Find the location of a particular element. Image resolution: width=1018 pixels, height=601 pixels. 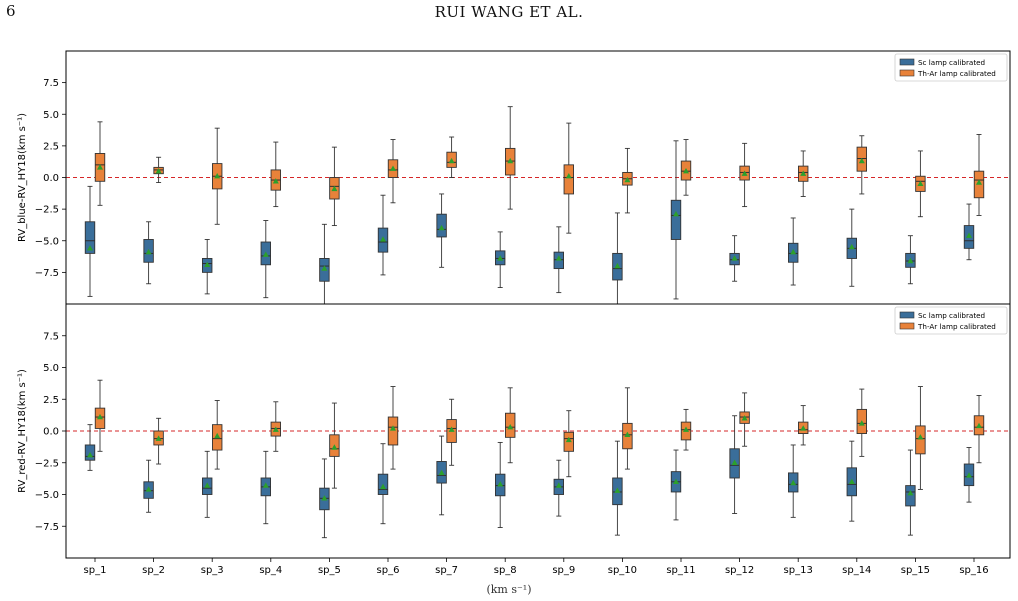

y-tick-label: −7.5 is located at coordinates (47, 527).